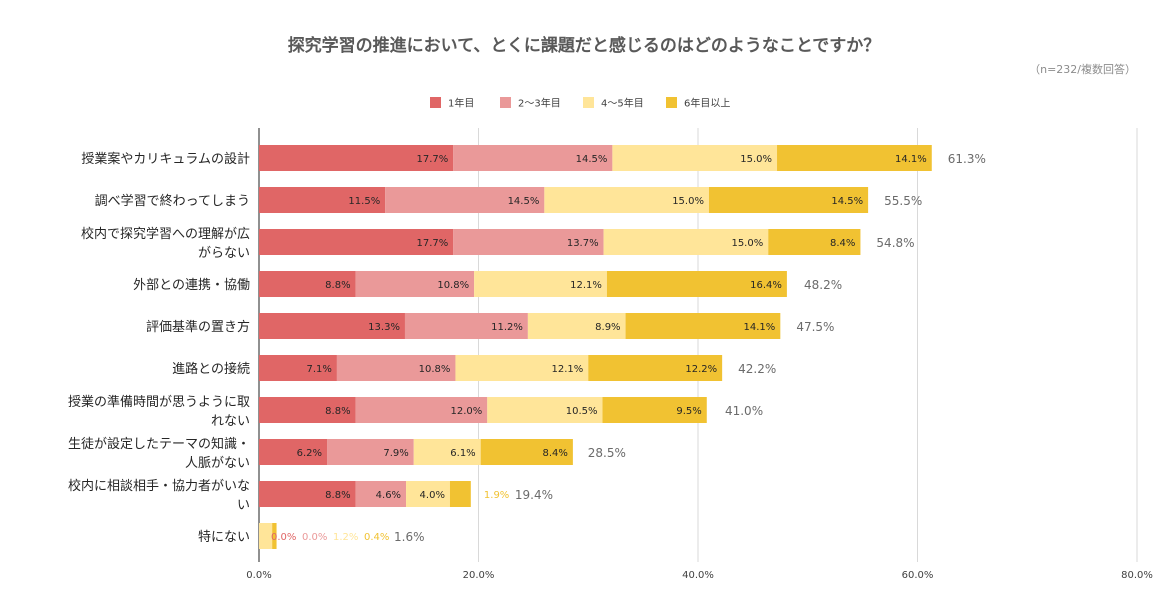  What do you see at coordinates (744, 411) in the screenshot?
I see `total-label: 41.0%` at bounding box center [744, 411].